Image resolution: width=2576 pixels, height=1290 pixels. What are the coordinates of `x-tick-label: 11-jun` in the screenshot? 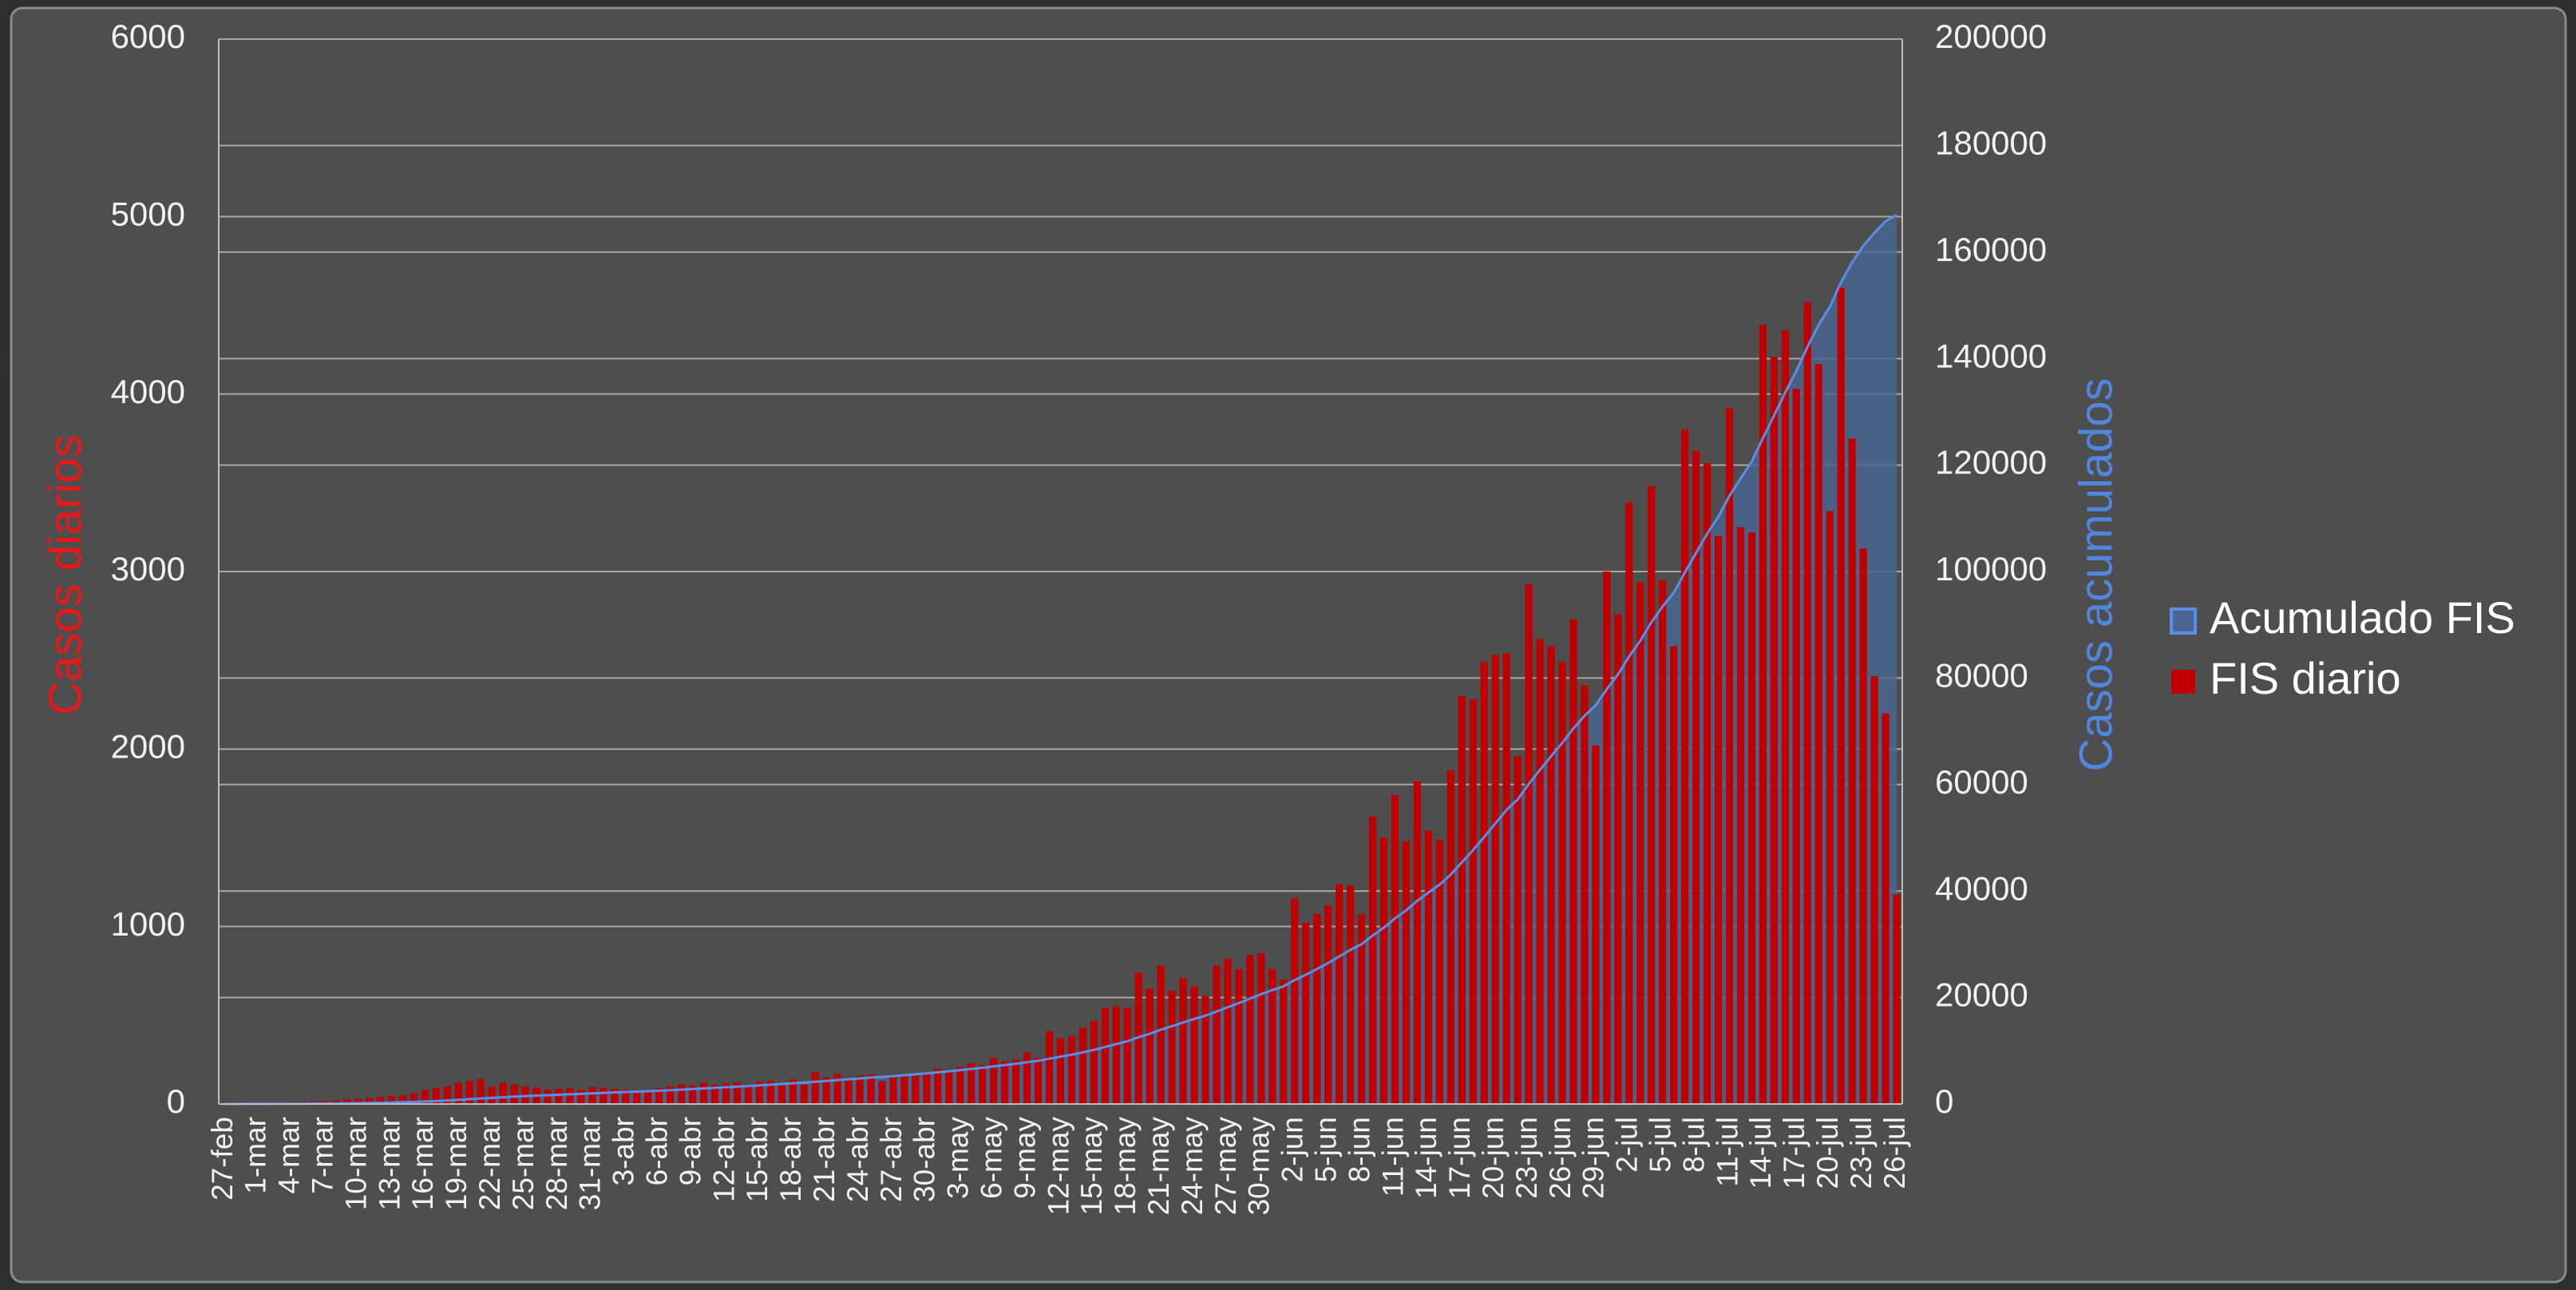 It's located at (1393, 1157).